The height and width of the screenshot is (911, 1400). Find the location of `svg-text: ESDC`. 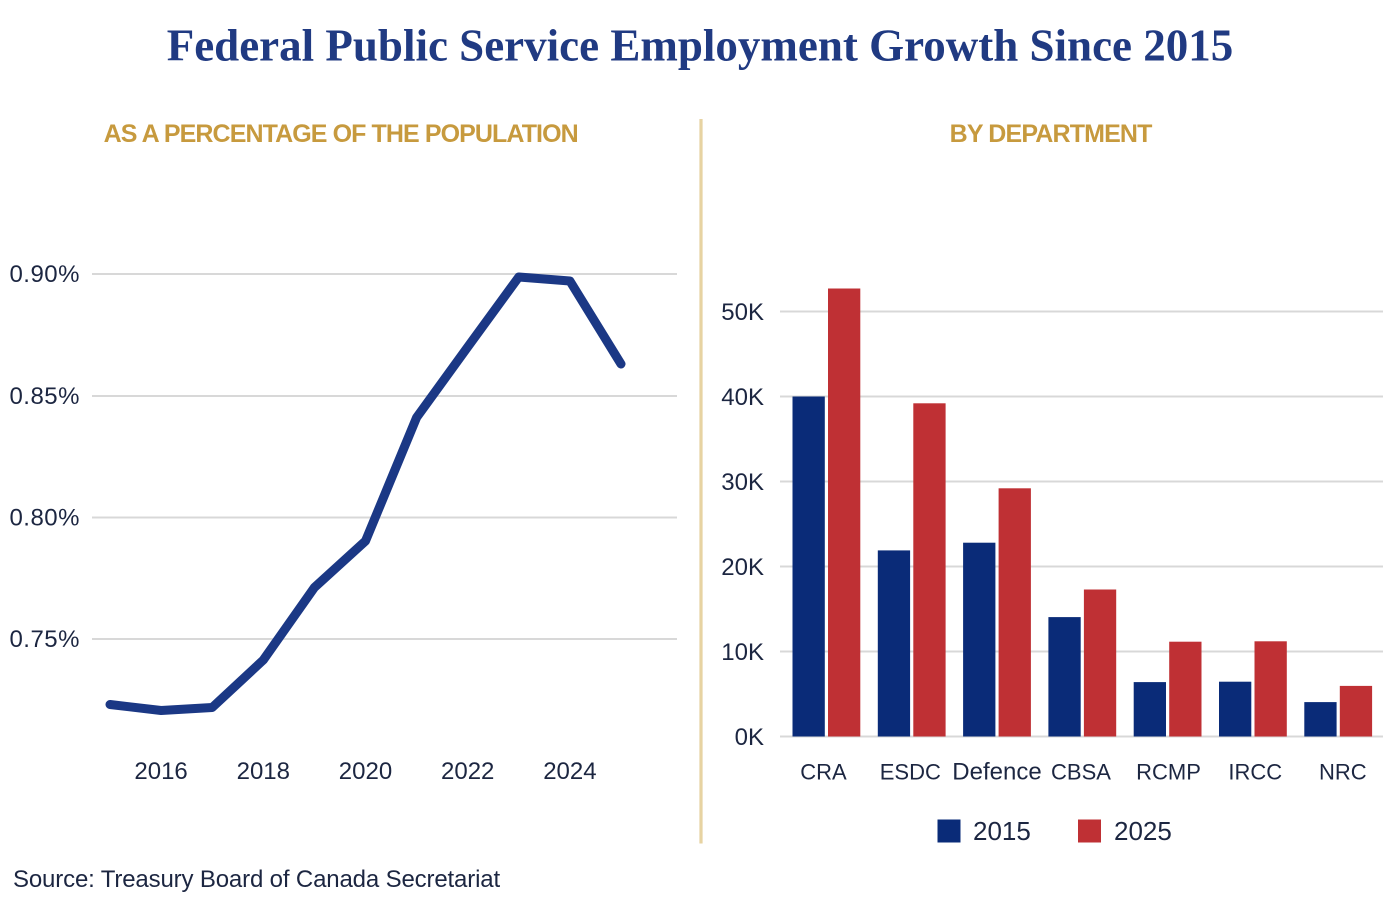

svg-text: ESDC is located at coordinates (910, 772).